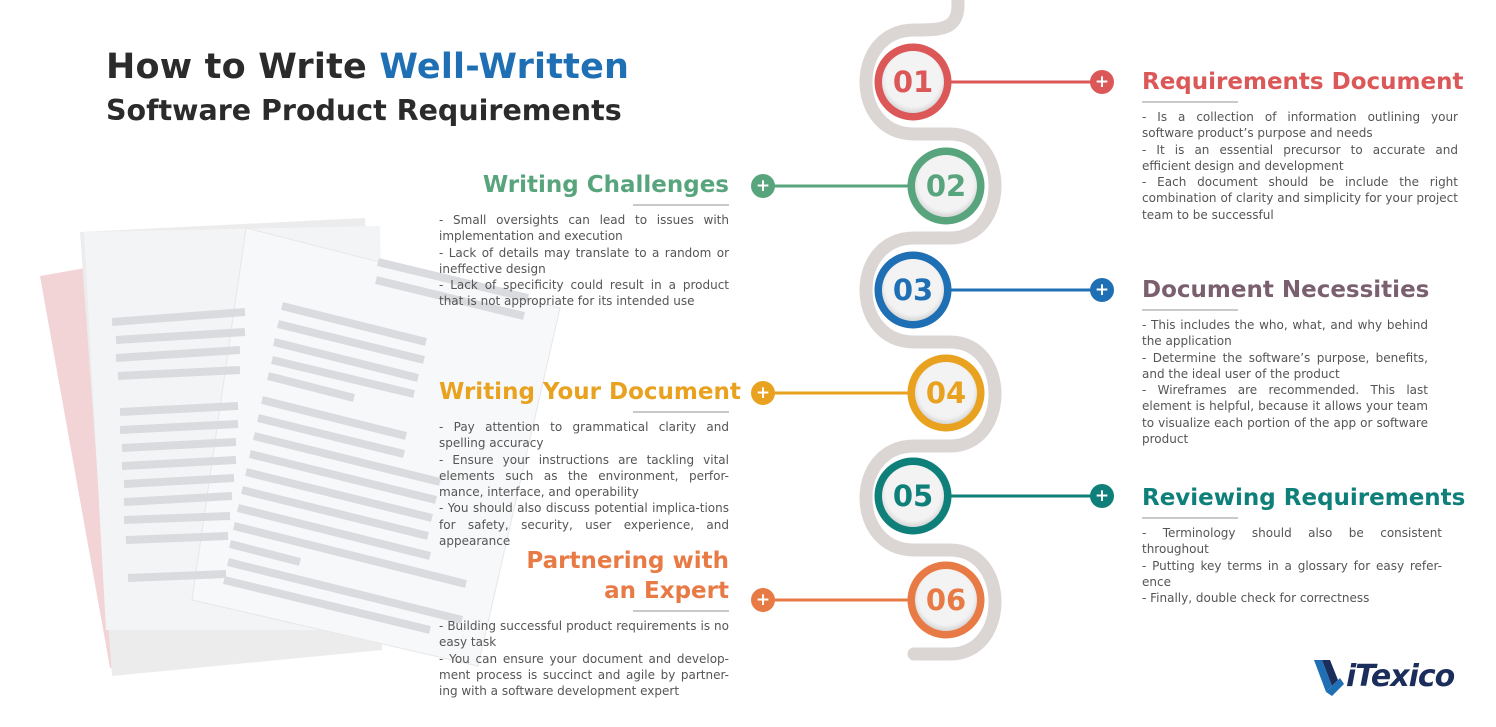 The width and height of the screenshot is (1496, 727). I want to click on section-title-line-2: an Expert, so click(666, 591).